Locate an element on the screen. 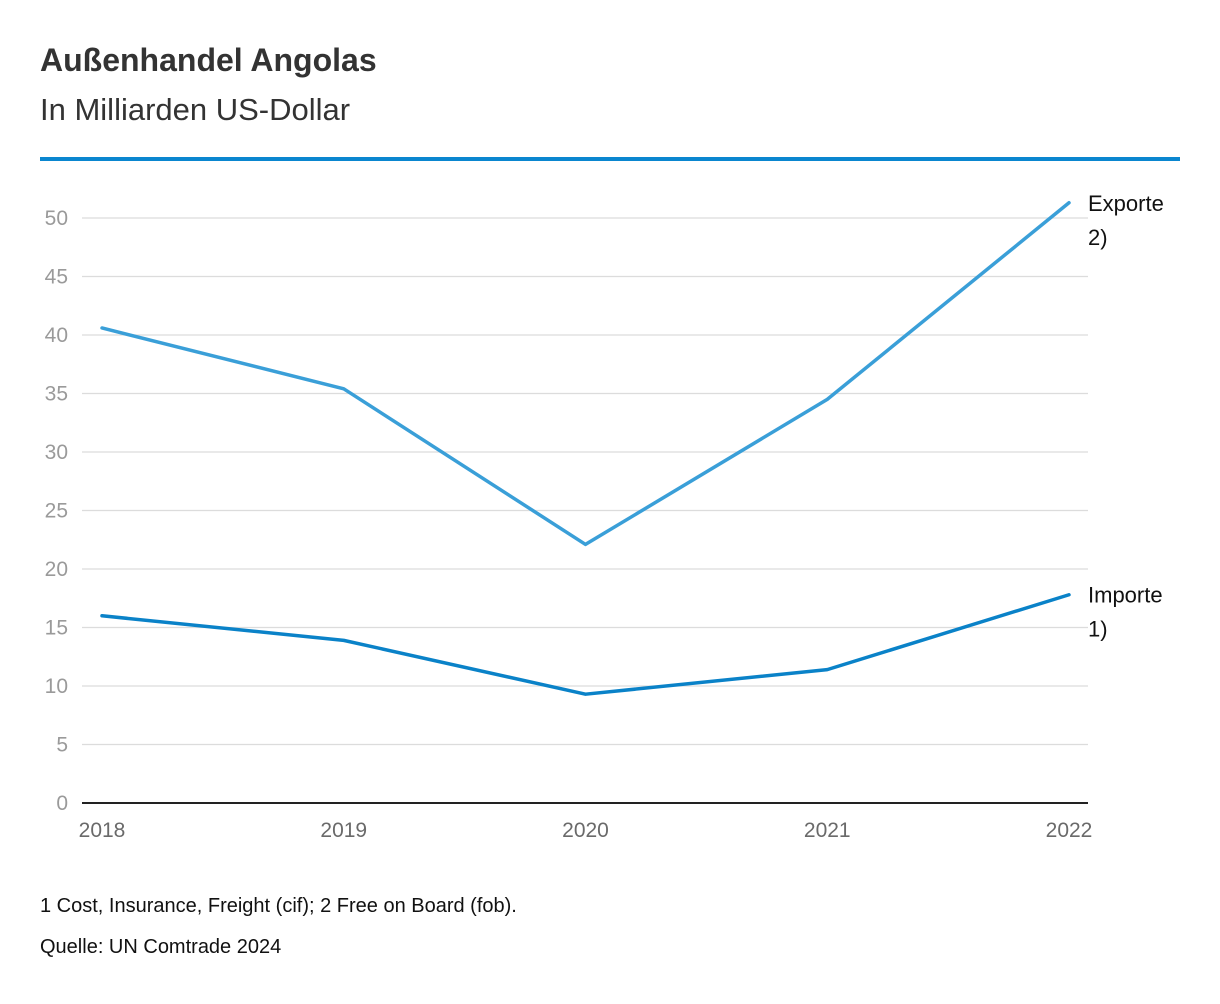 Image resolution: width=1220 pixels, height=1004 pixels. y-tick-label: 25 is located at coordinates (56, 511).